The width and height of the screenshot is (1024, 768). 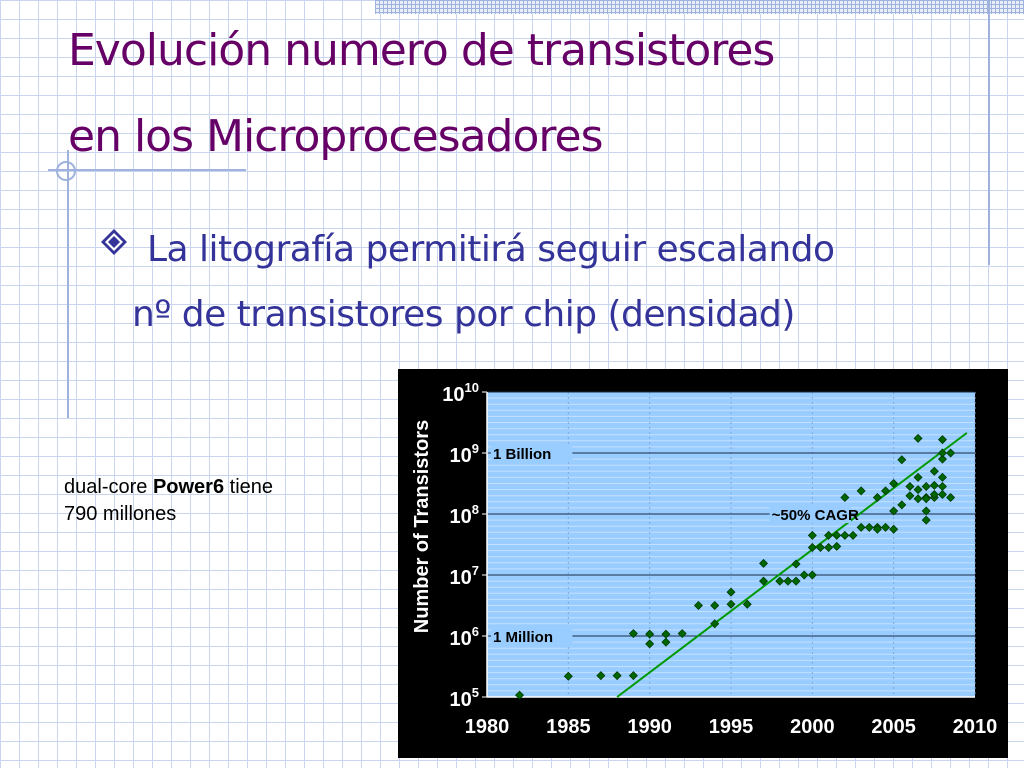 I want to click on y-tick-label: 10⁶, so click(x=464, y=637).